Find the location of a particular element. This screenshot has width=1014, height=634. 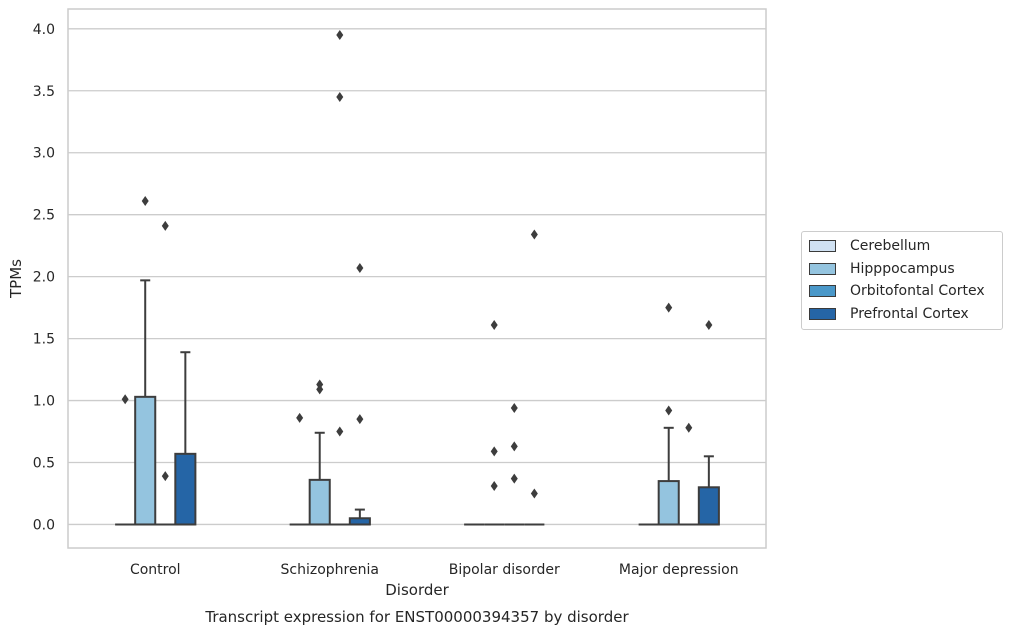

y-tick-label: 3.5 is located at coordinates (44, 92).